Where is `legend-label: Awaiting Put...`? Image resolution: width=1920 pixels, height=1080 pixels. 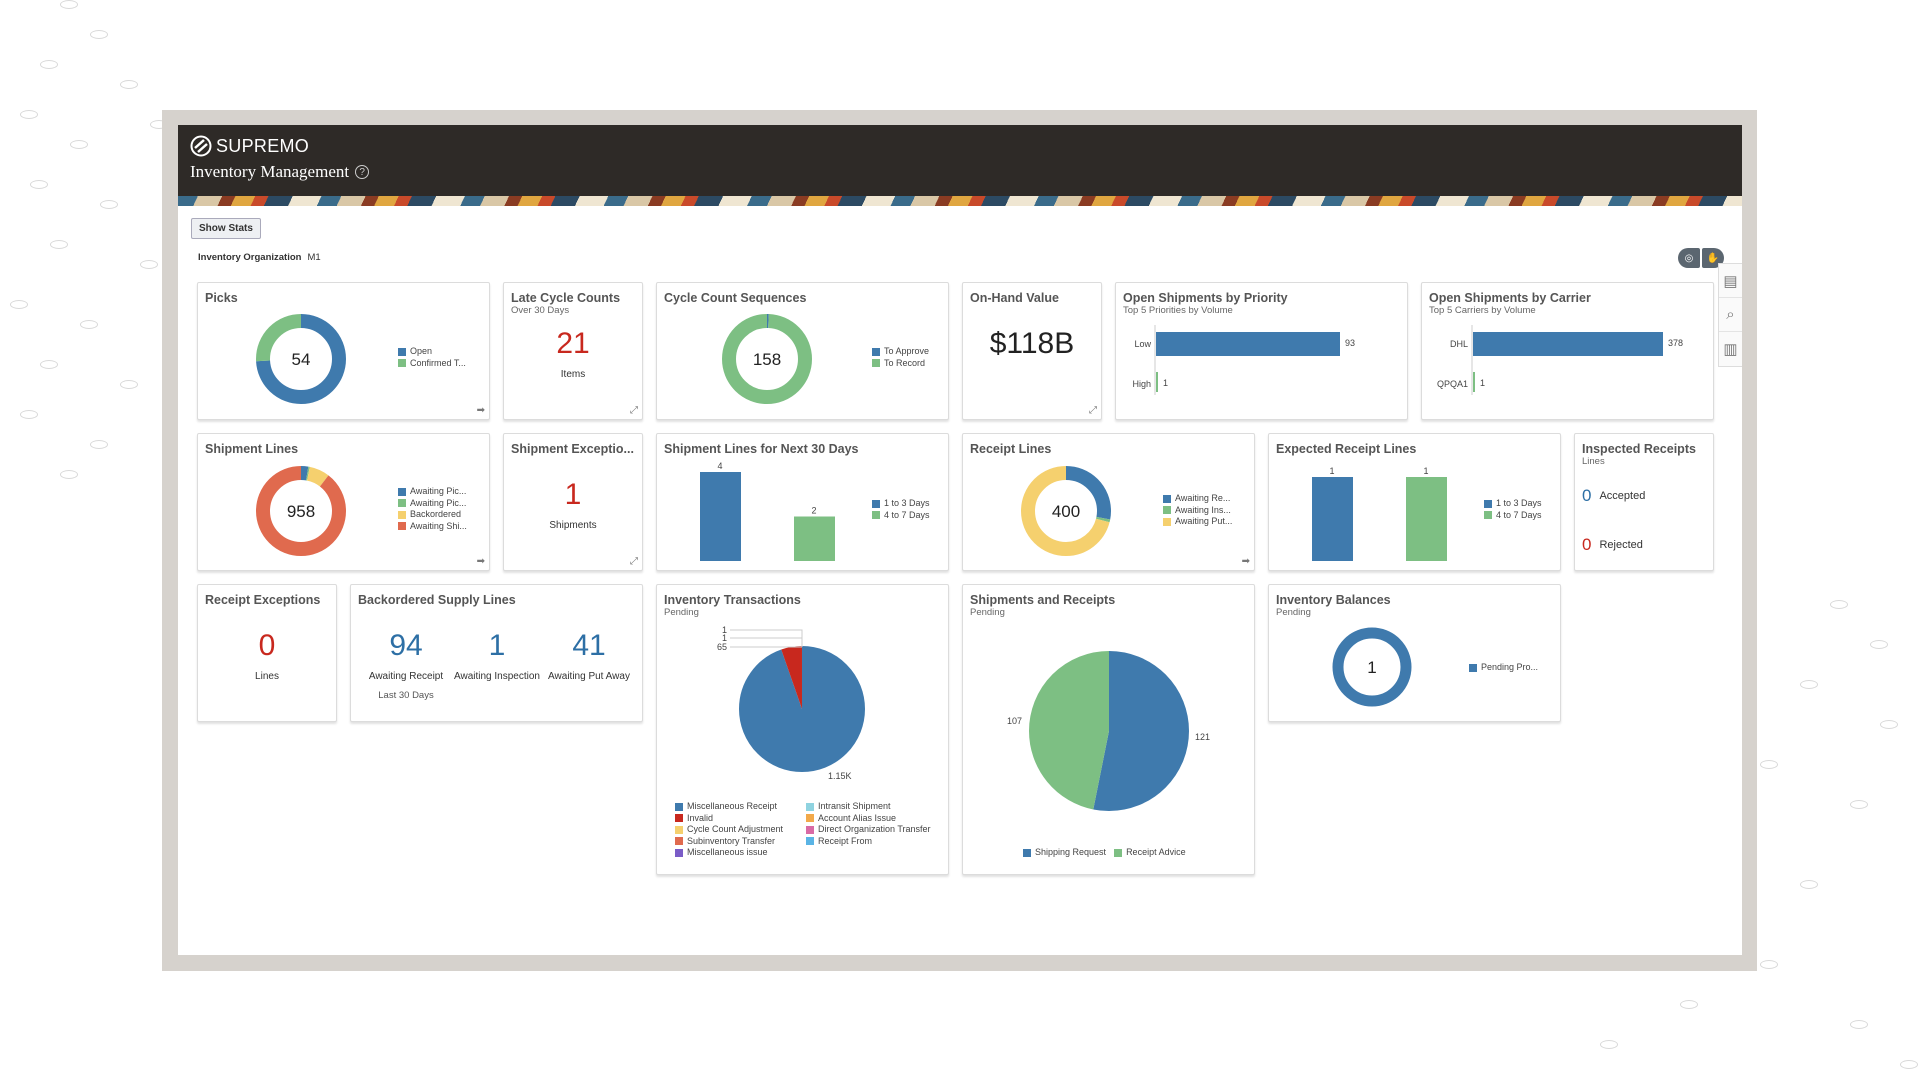
legend-label: Awaiting Put... is located at coordinates (1204, 521).